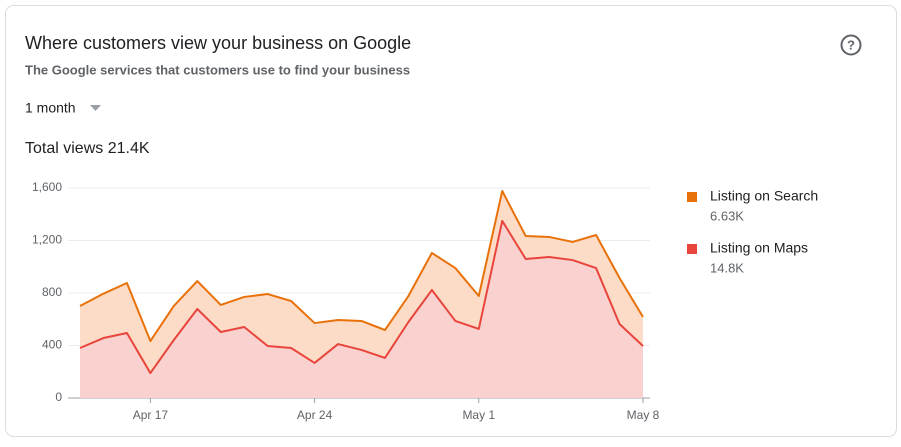 The image size is (901, 447). Describe the element at coordinates (95, 108) in the screenshot. I see `dropdown-caret` at that location.